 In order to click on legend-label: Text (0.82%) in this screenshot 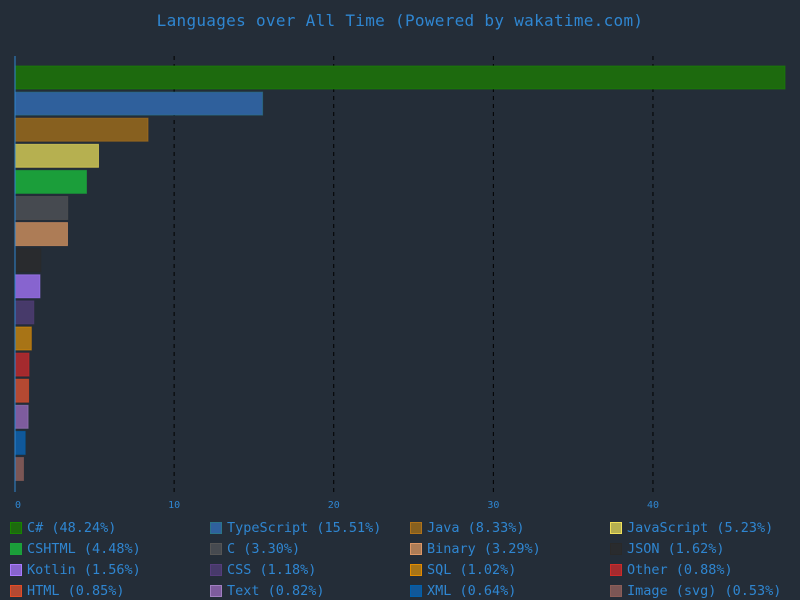, I will do `click(276, 590)`.